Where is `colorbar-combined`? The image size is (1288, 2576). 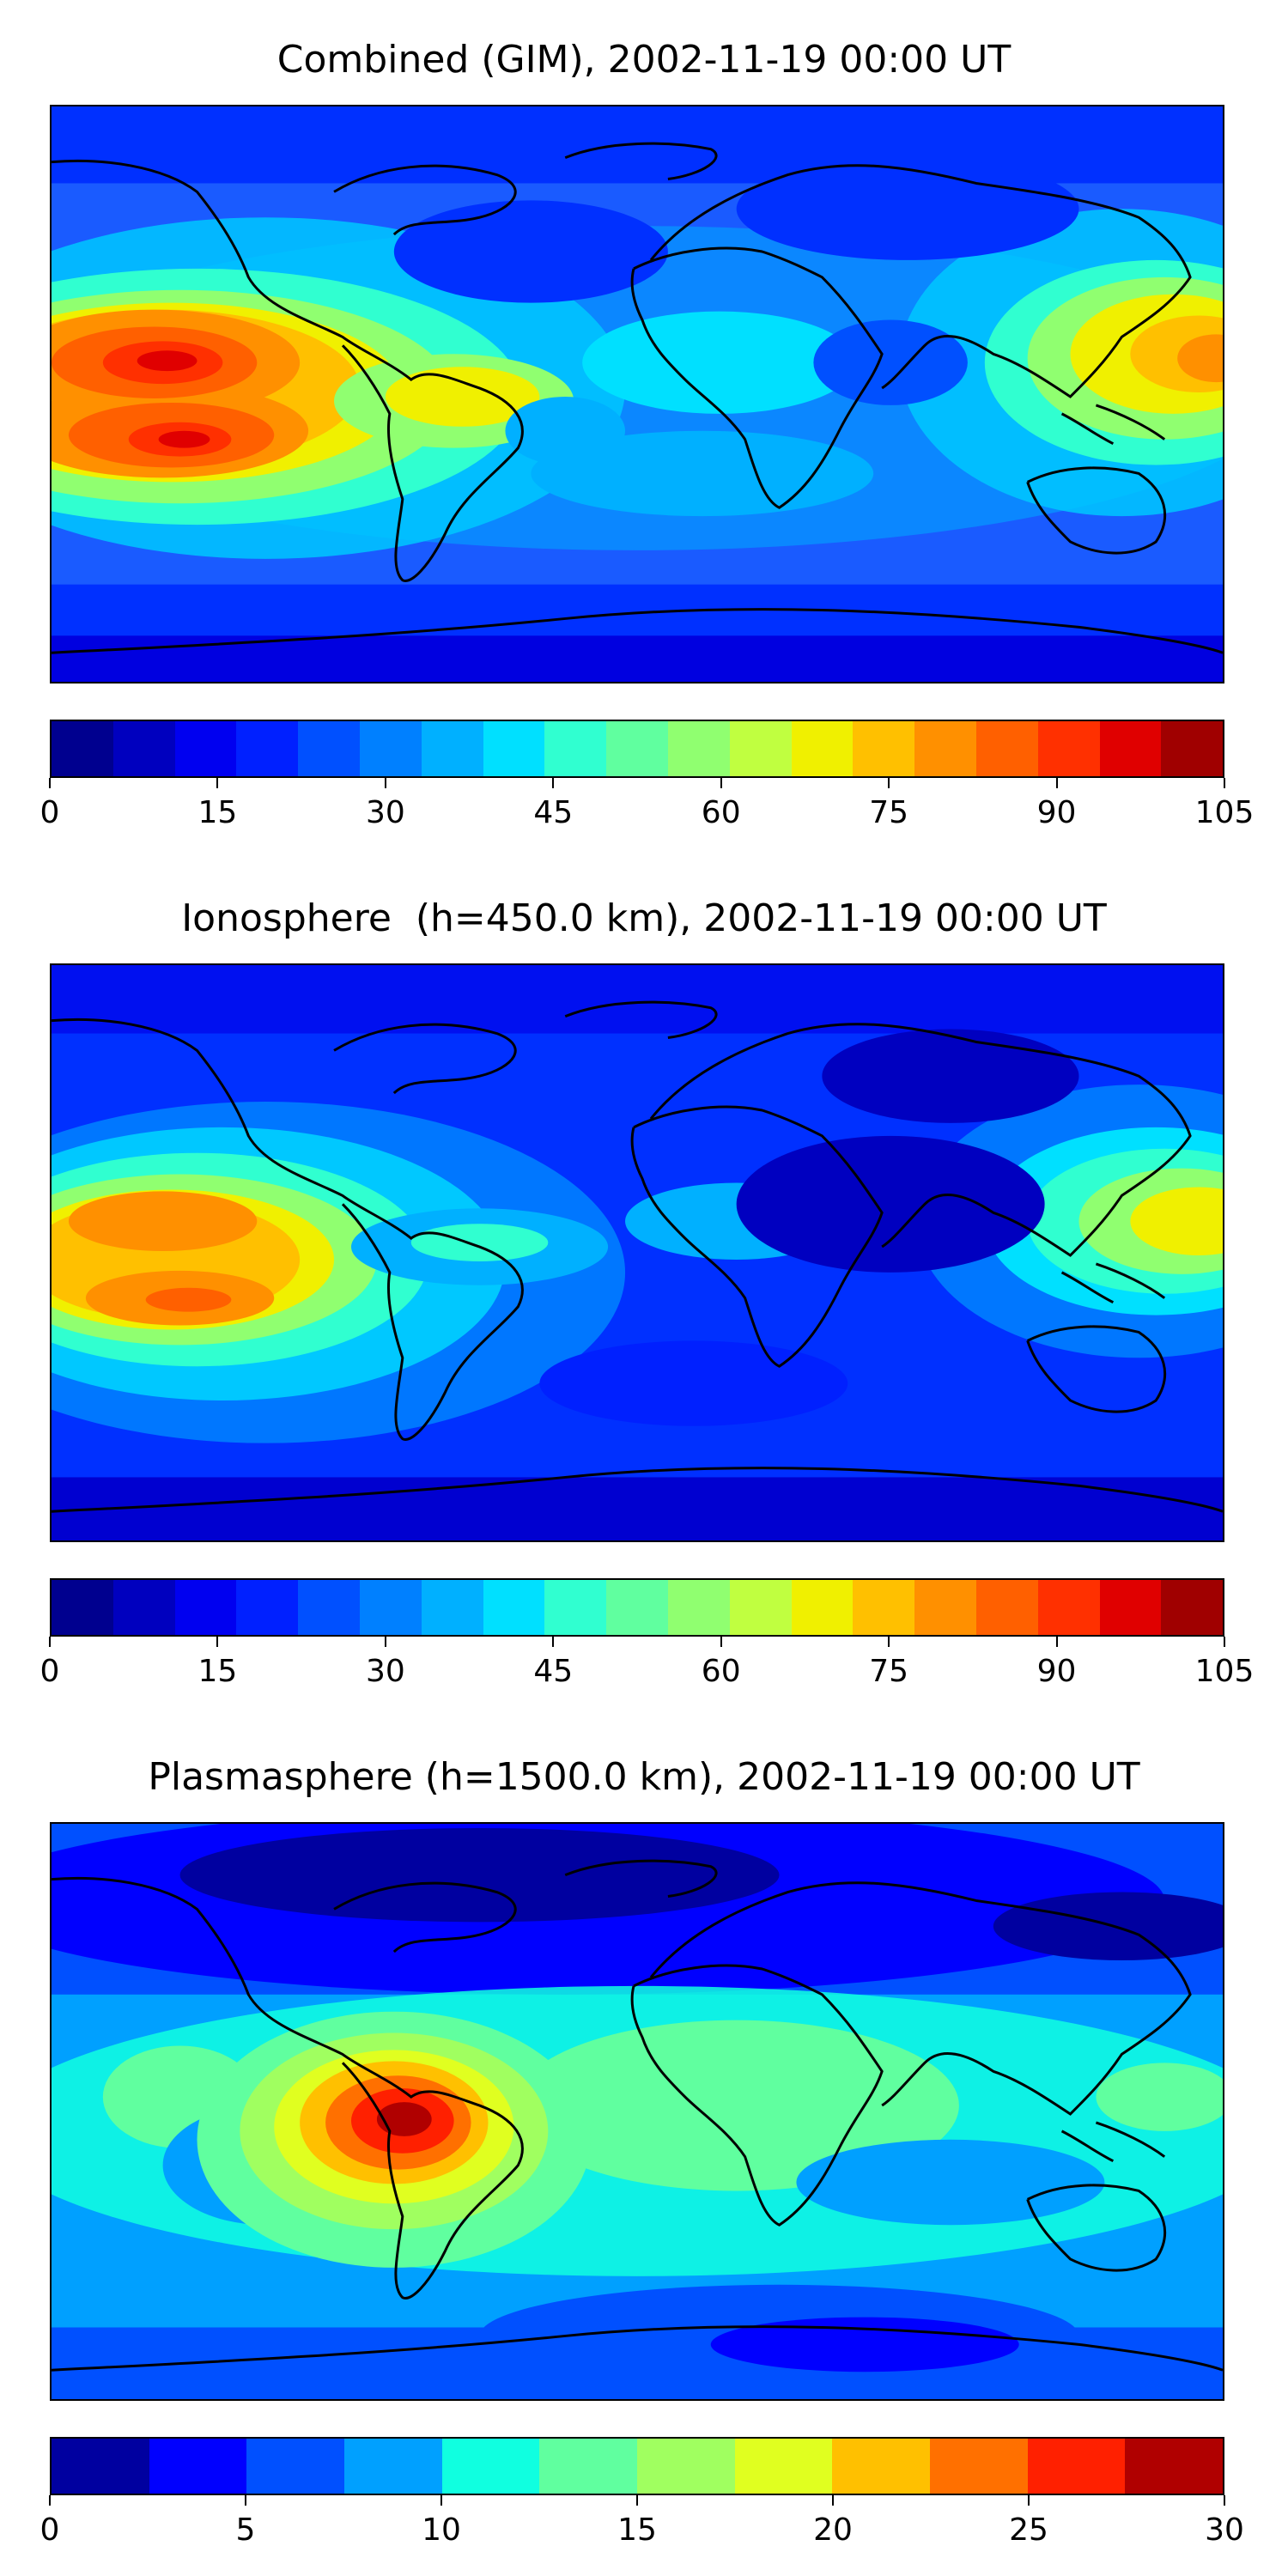 colorbar-combined is located at coordinates (637, 749).